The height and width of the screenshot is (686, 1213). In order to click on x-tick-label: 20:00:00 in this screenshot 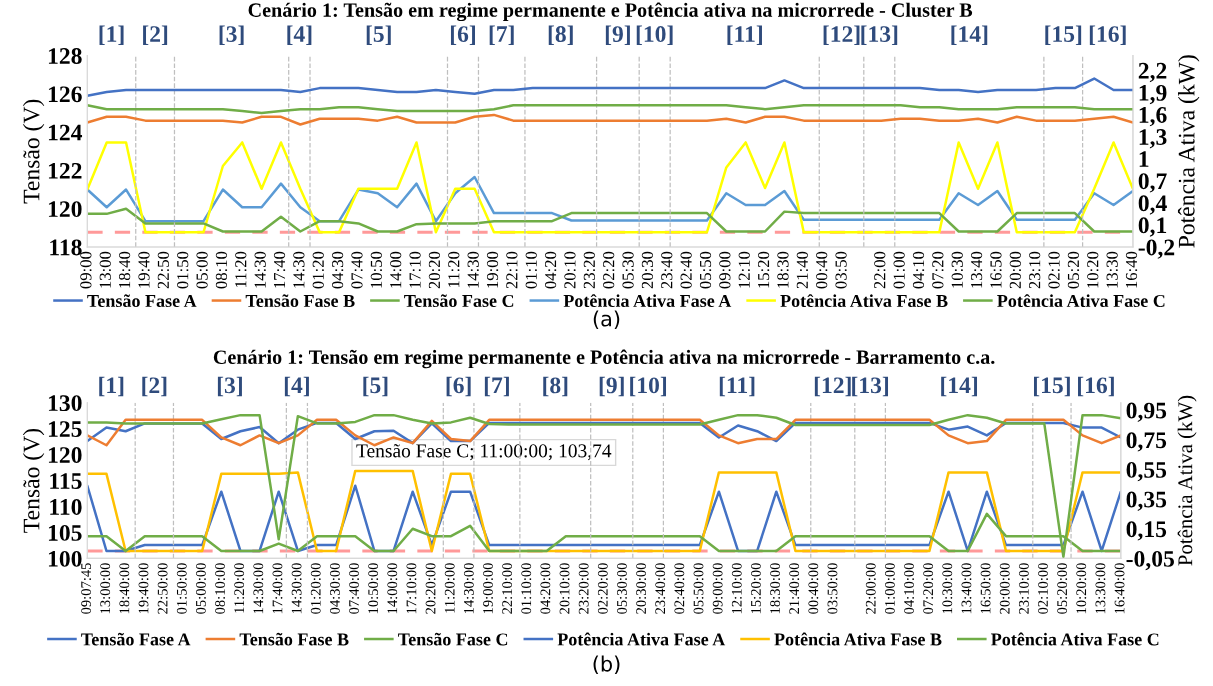, I will do `click(1004, 588)`.